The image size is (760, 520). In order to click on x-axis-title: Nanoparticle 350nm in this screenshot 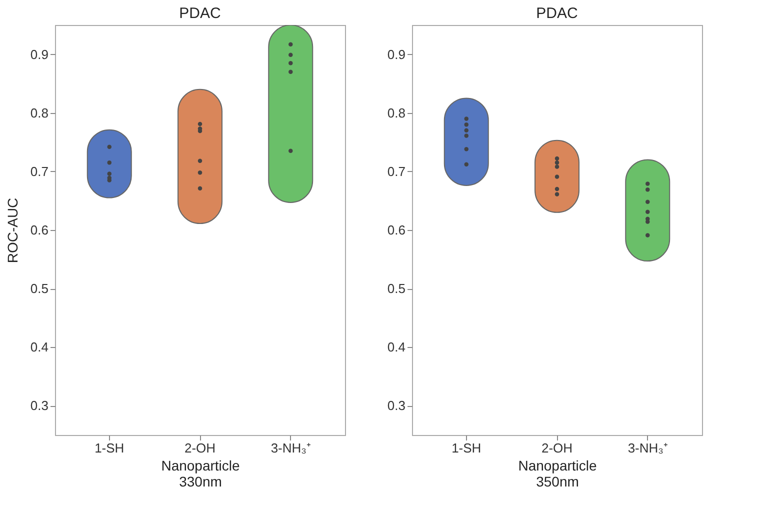, I will do `click(558, 474)`.